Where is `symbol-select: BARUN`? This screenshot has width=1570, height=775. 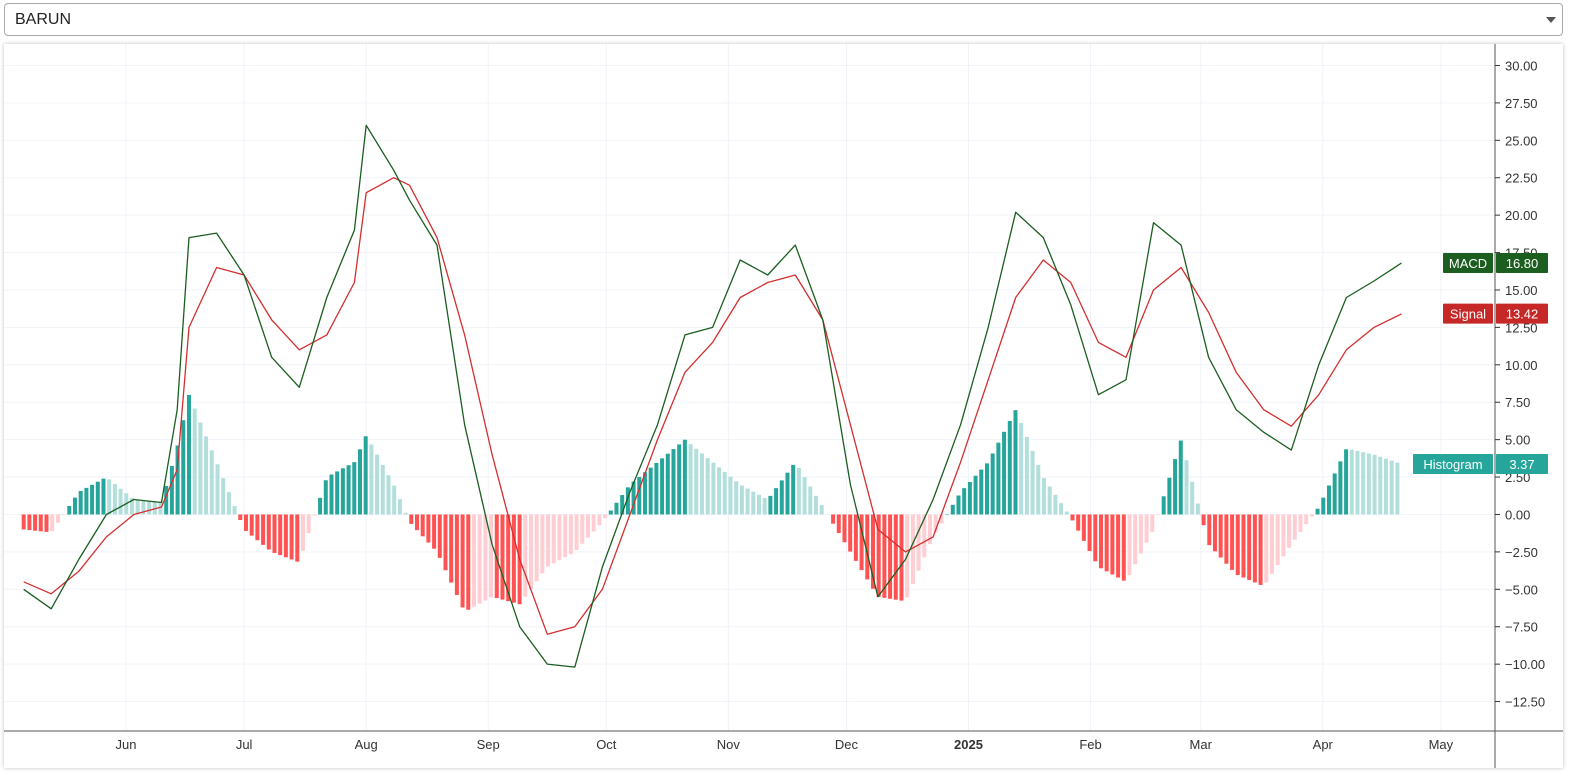
symbol-select: BARUN is located at coordinates (783, 19).